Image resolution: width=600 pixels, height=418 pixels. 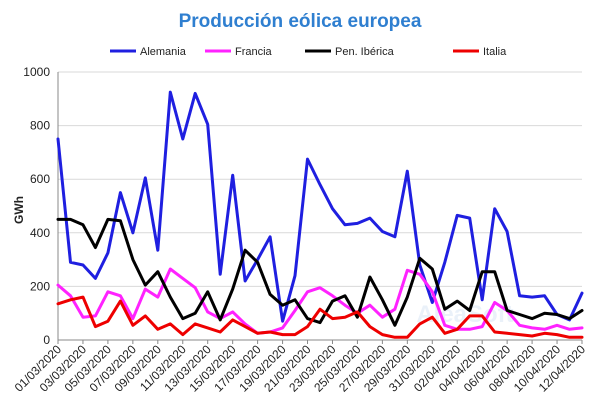 What do you see at coordinates (40, 126) in the screenshot?
I see `y-tick-label: 800` at bounding box center [40, 126].